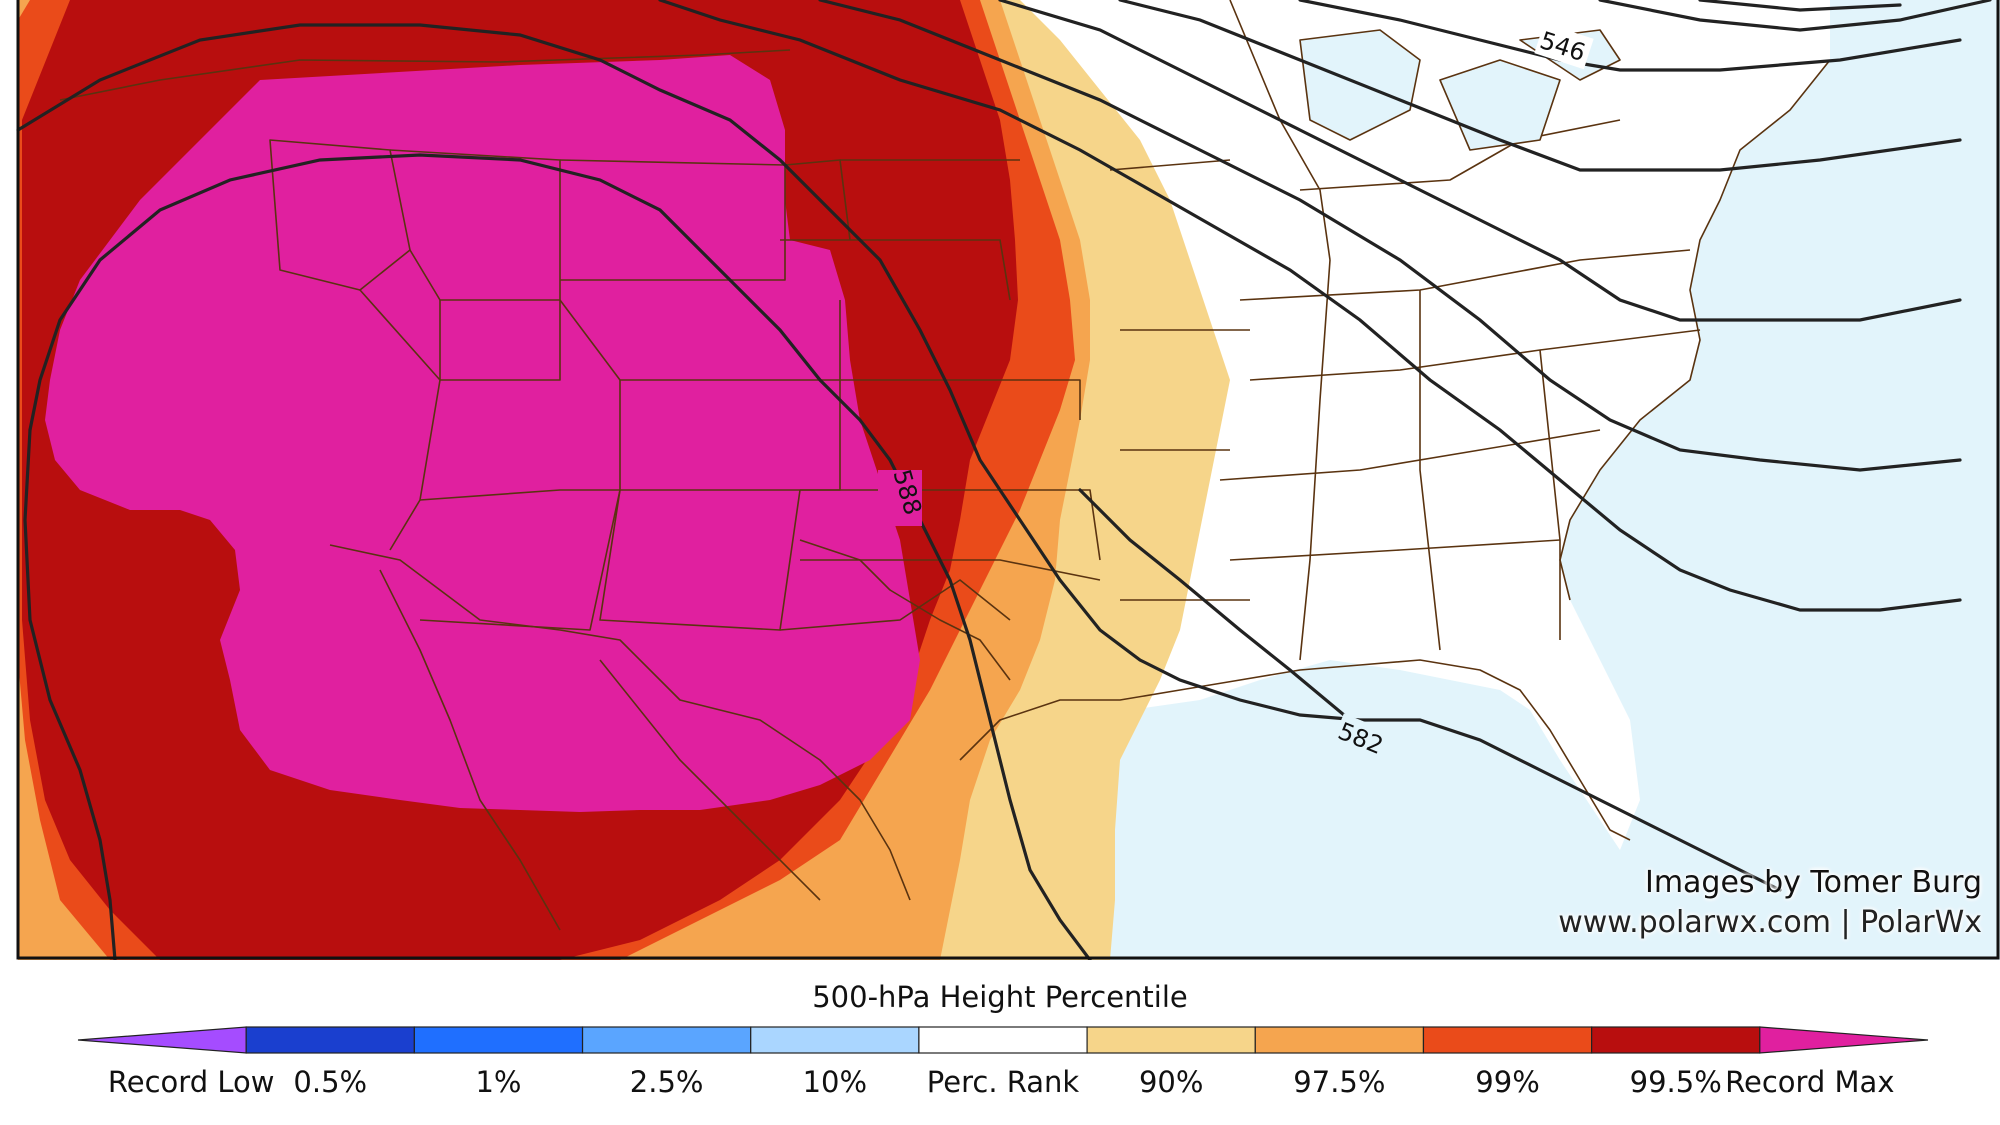 This screenshot has height=1125, width=2000. I want to click on colorbar-label: Record Low, so click(191, 1082).